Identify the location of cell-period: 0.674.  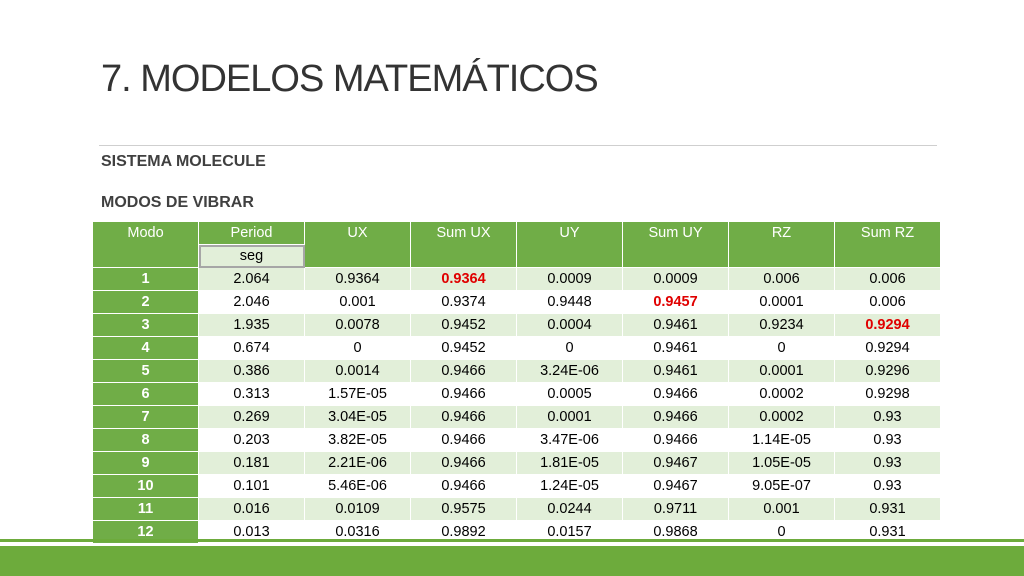
(251, 348).